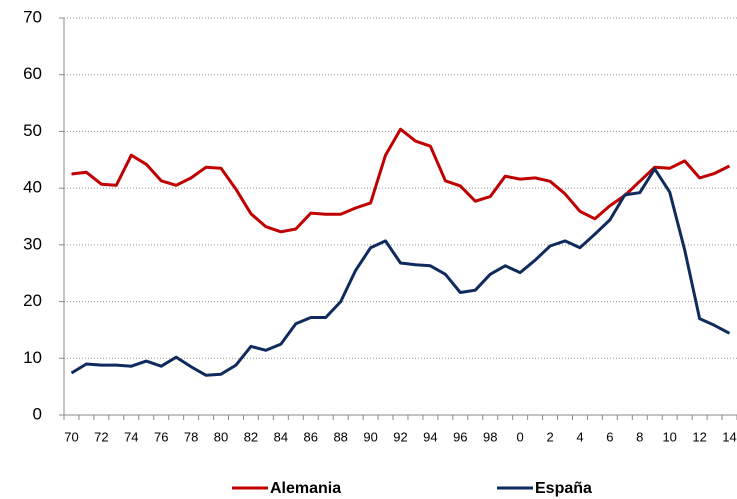 Image resolution: width=737 pixels, height=499 pixels. What do you see at coordinates (490, 436) in the screenshot?
I see `x-tick-label: 98` at bounding box center [490, 436].